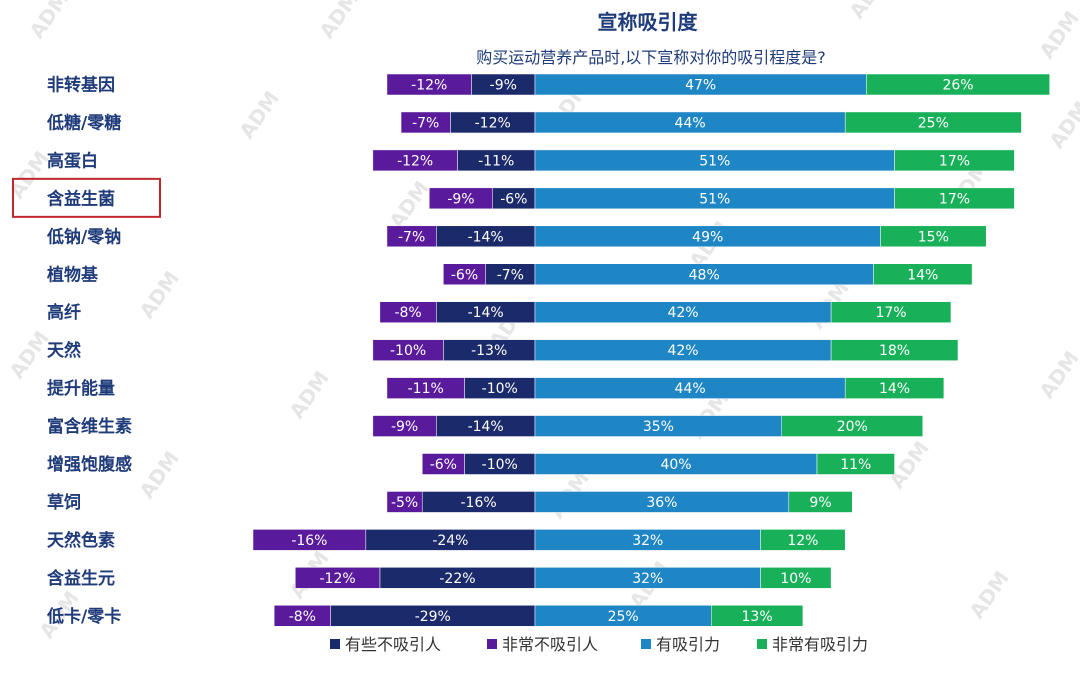 This screenshot has width=1080, height=678. I want to click on category-label: 增强饱腹感, so click(89, 464).